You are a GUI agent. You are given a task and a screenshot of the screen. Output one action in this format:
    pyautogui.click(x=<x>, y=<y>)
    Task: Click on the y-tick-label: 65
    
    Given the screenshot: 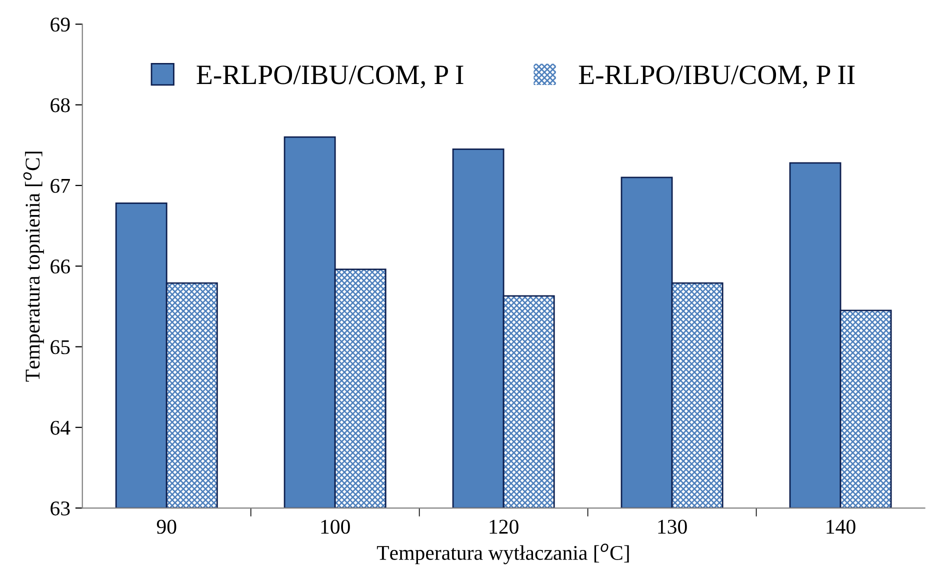 What is the action you would take?
    pyautogui.click(x=60, y=347)
    